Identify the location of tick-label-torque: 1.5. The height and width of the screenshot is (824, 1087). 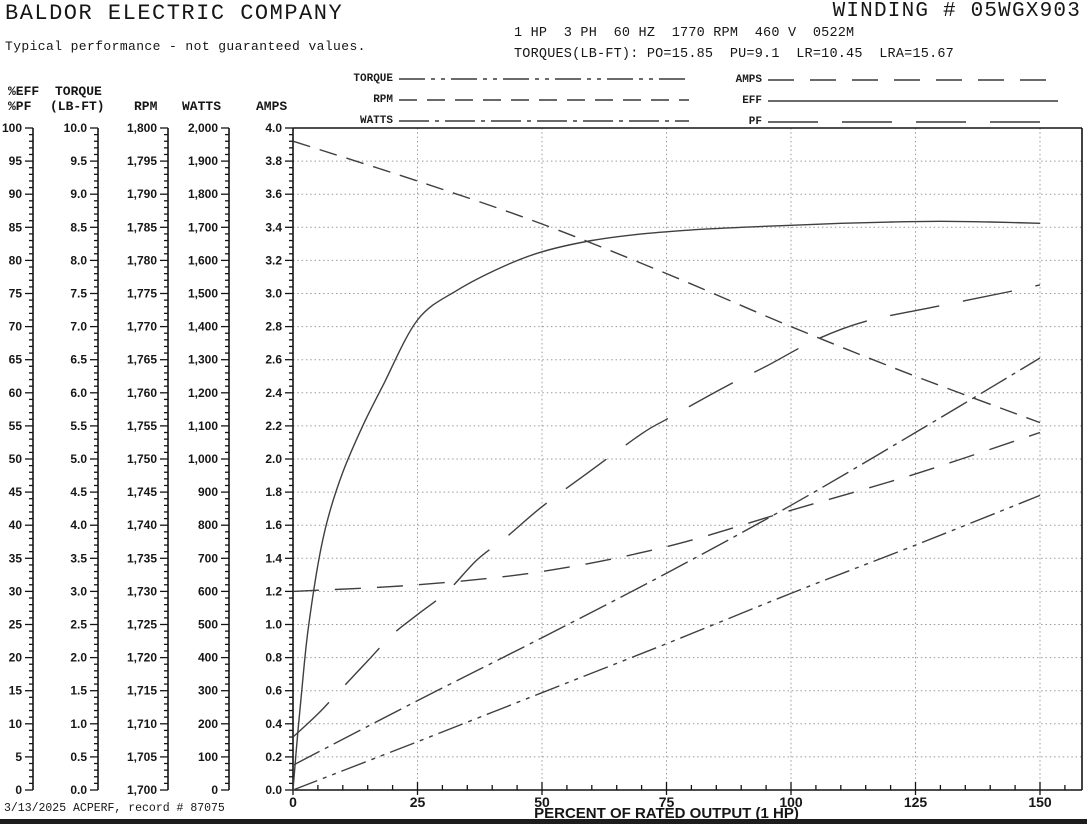
(78, 691).